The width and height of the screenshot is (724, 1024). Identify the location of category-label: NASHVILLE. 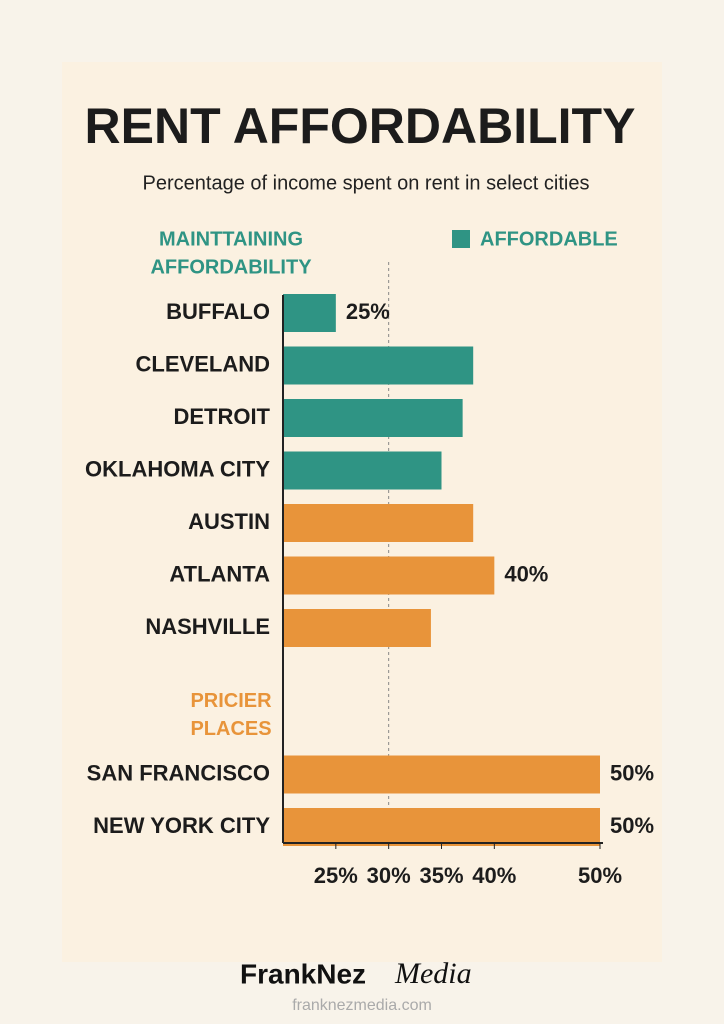
(207, 626).